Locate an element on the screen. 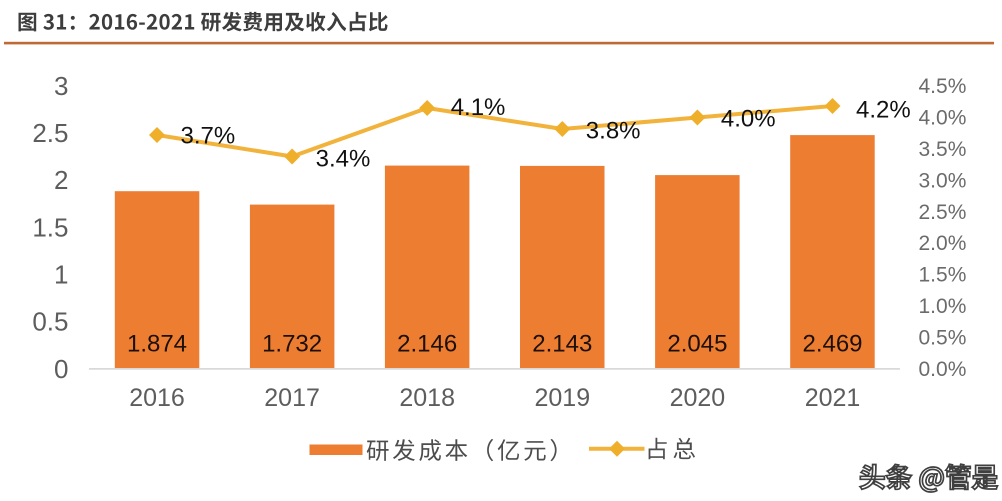  svg-text: 4.5% is located at coordinates (943, 86).